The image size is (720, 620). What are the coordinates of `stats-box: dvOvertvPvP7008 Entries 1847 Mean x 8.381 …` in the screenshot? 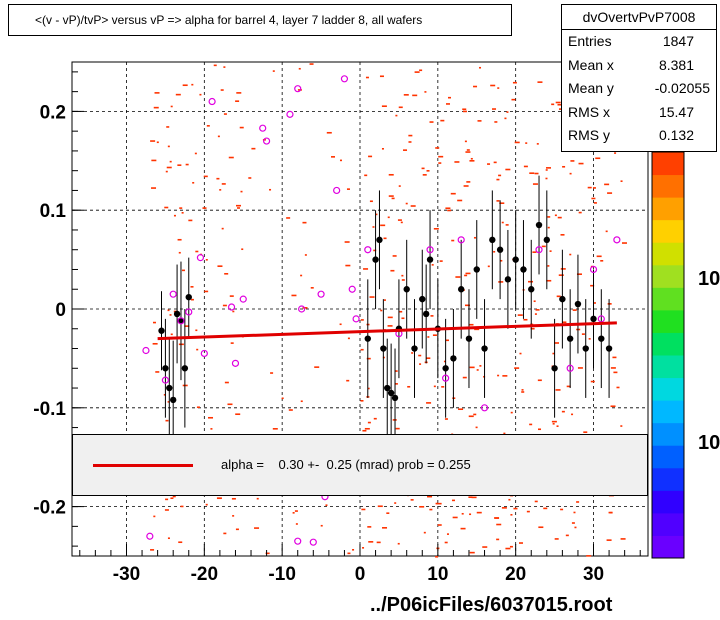 It's located at (639, 78).